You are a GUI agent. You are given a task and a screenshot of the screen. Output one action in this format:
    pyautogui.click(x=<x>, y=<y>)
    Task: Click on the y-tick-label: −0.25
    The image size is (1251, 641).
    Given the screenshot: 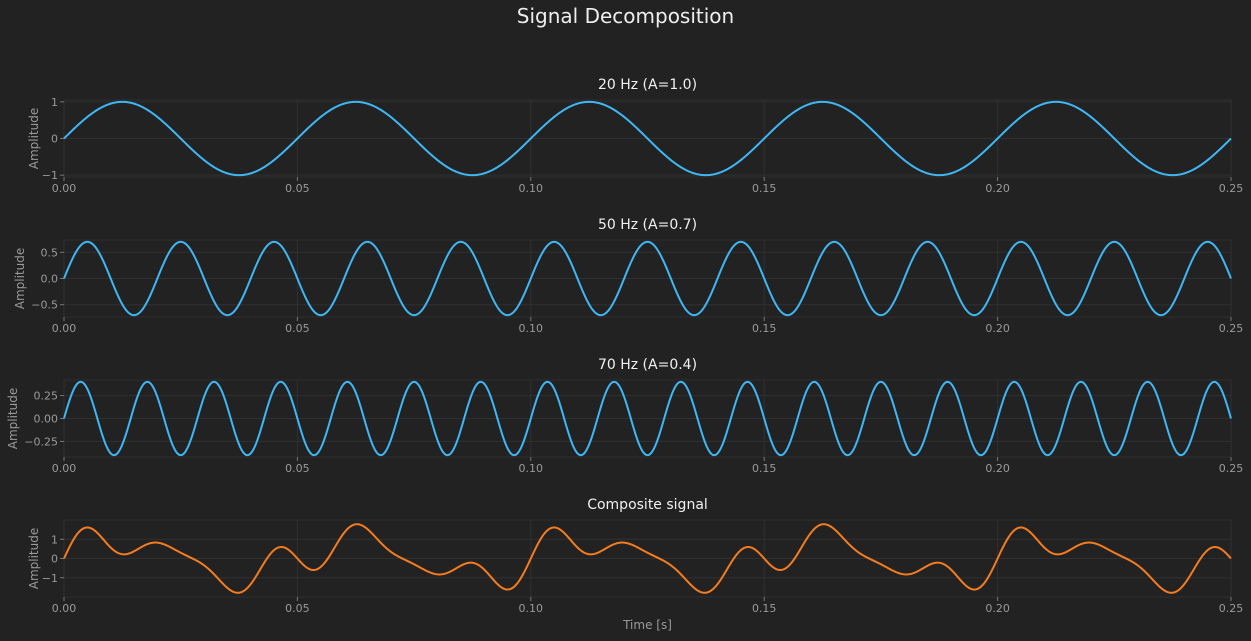 What is the action you would take?
    pyautogui.click(x=41, y=441)
    